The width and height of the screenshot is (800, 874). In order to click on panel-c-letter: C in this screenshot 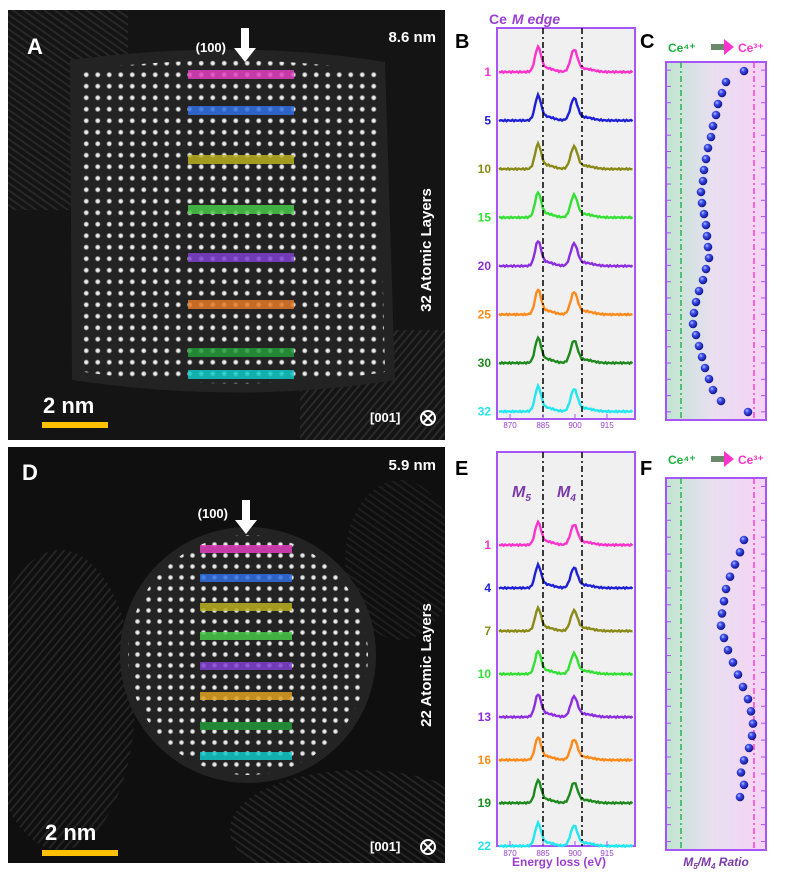, I will do `click(647, 42)`.